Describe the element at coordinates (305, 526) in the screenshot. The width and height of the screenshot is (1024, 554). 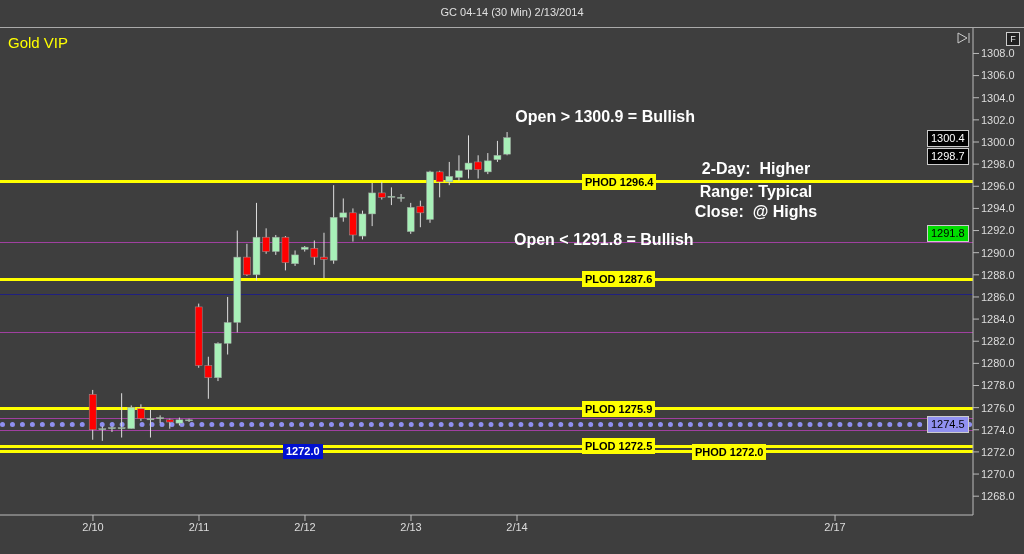
I see `x-tick-label: 2/12` at that location.